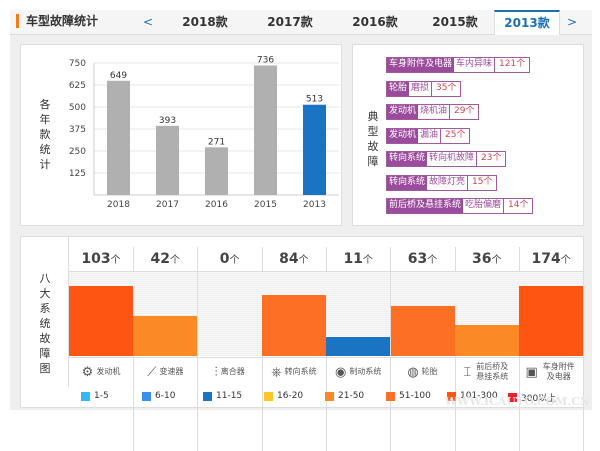 The height and width of the screenshot is (451, 600). I want to click on fault-system: 车身附件及电器, so click(421, 65).